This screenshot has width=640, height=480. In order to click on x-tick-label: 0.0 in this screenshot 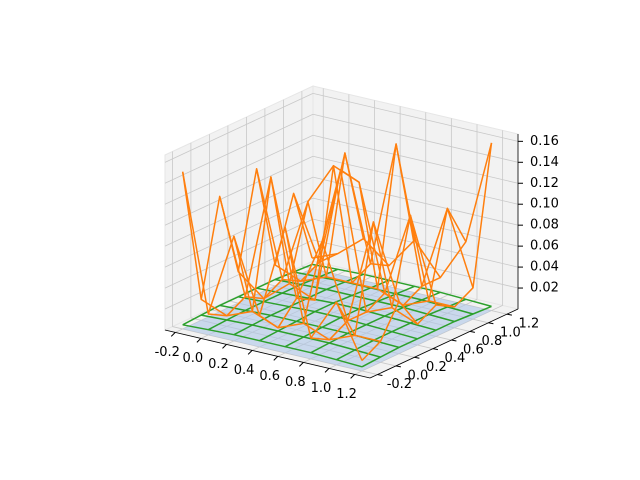, I will do `click(193, 358)`.